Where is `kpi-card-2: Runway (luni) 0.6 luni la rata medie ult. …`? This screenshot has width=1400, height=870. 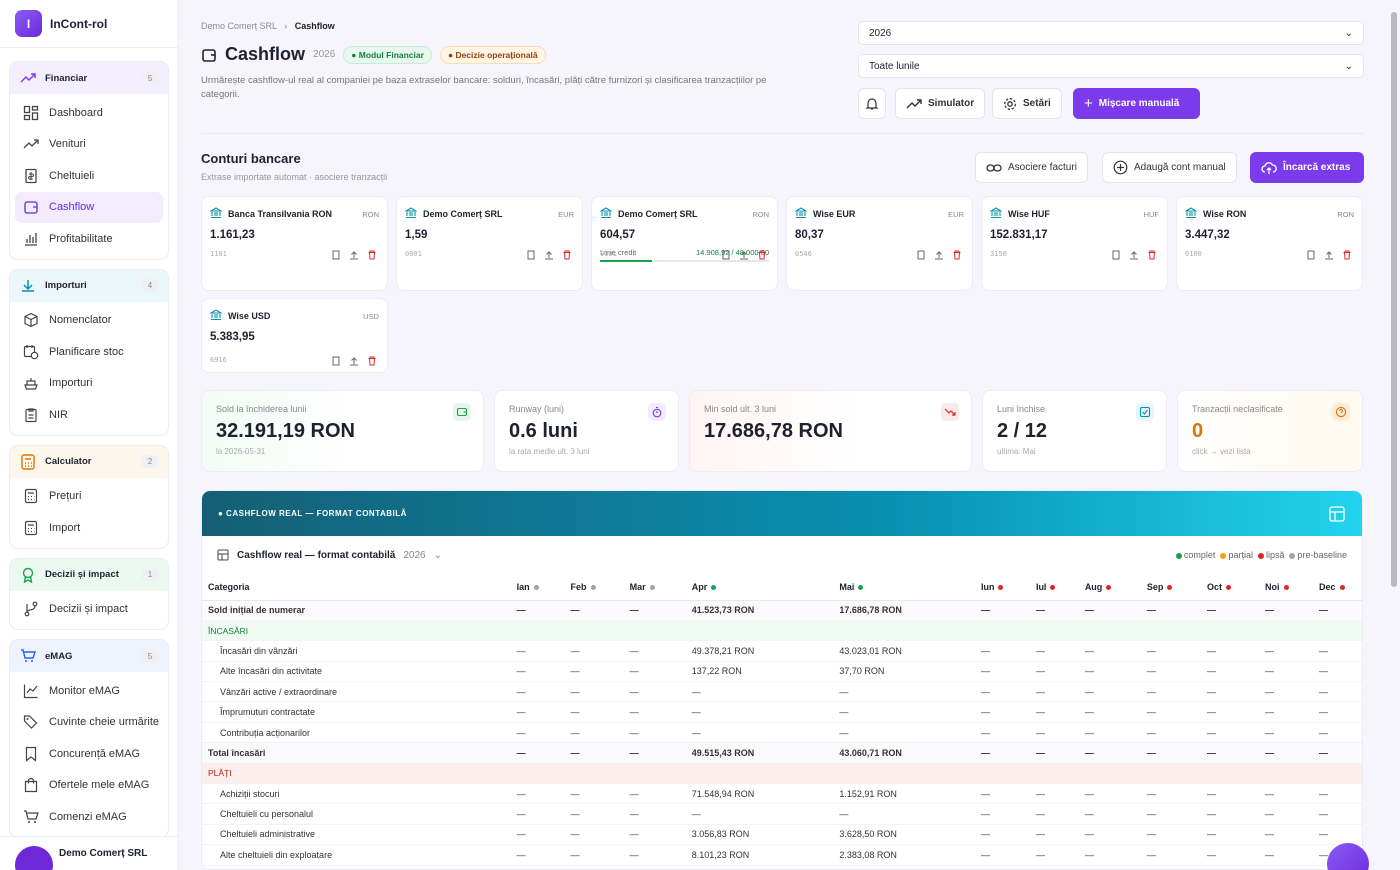
kpi-card-2: Runway (luni) 0.6 luni la rata medie ult. … is located at coordinates (586, 431).